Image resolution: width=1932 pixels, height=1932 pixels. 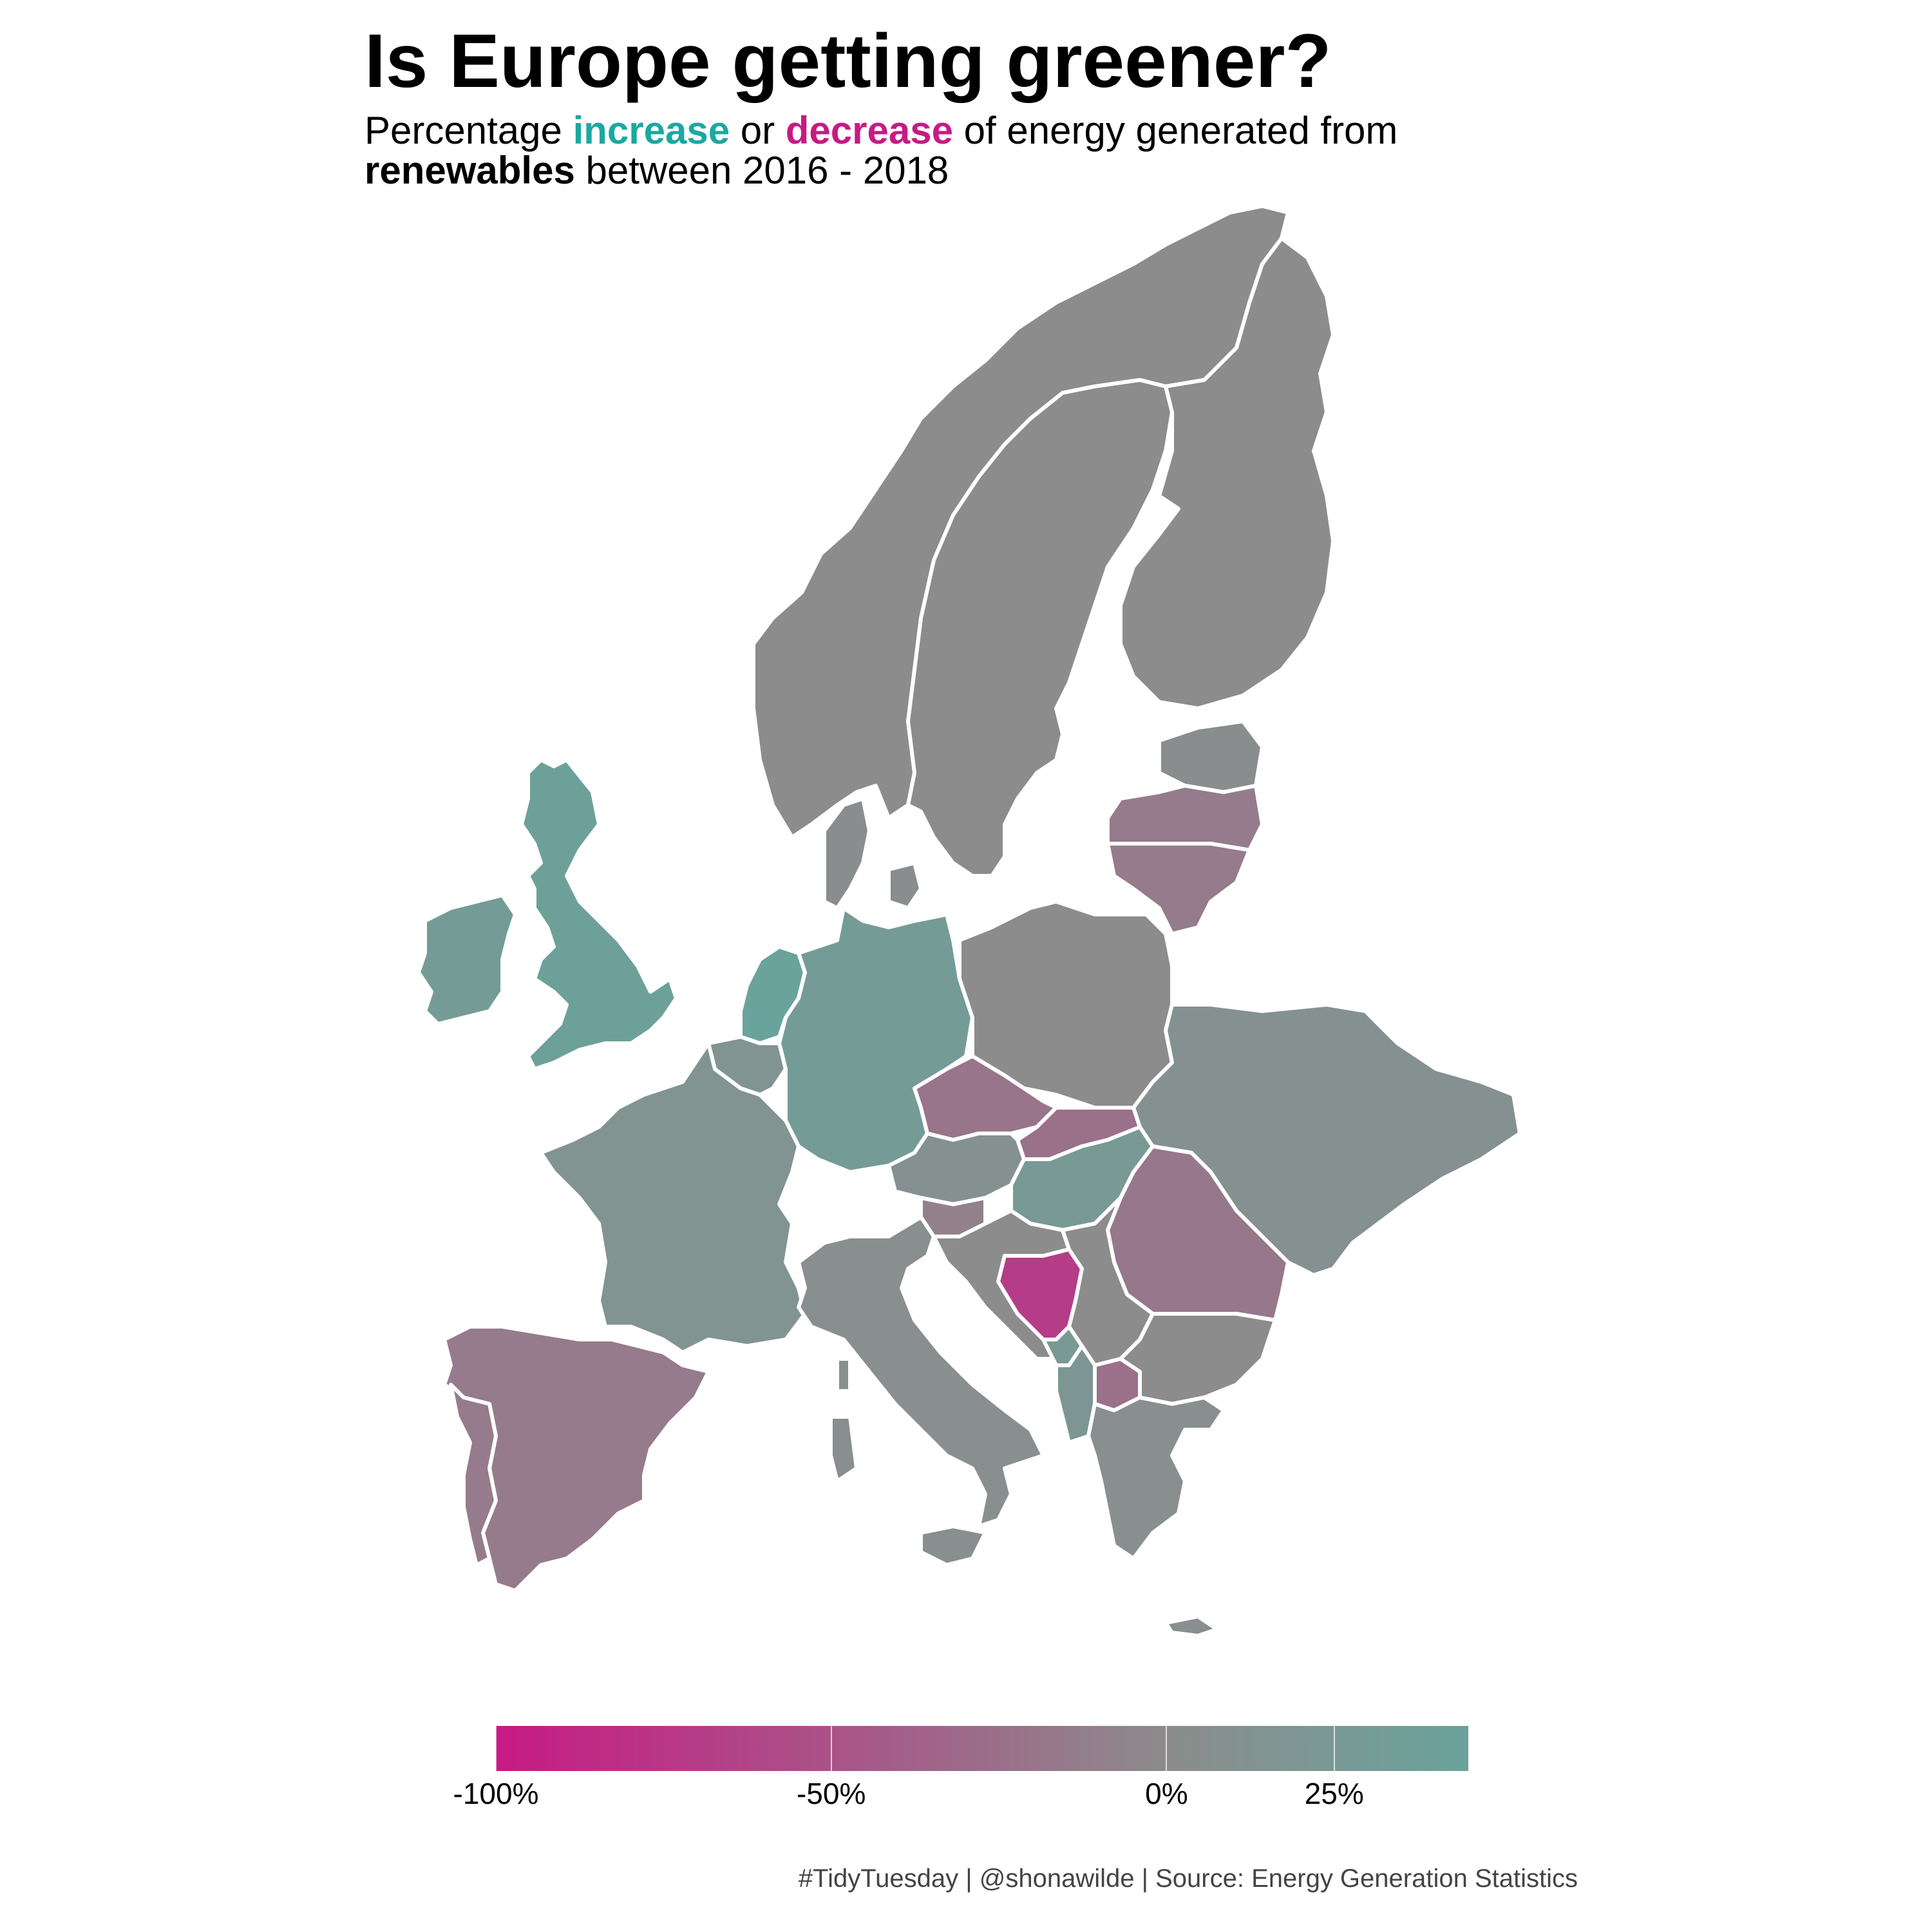 I want to click on region-sweden, so click(x=1040, y=628).